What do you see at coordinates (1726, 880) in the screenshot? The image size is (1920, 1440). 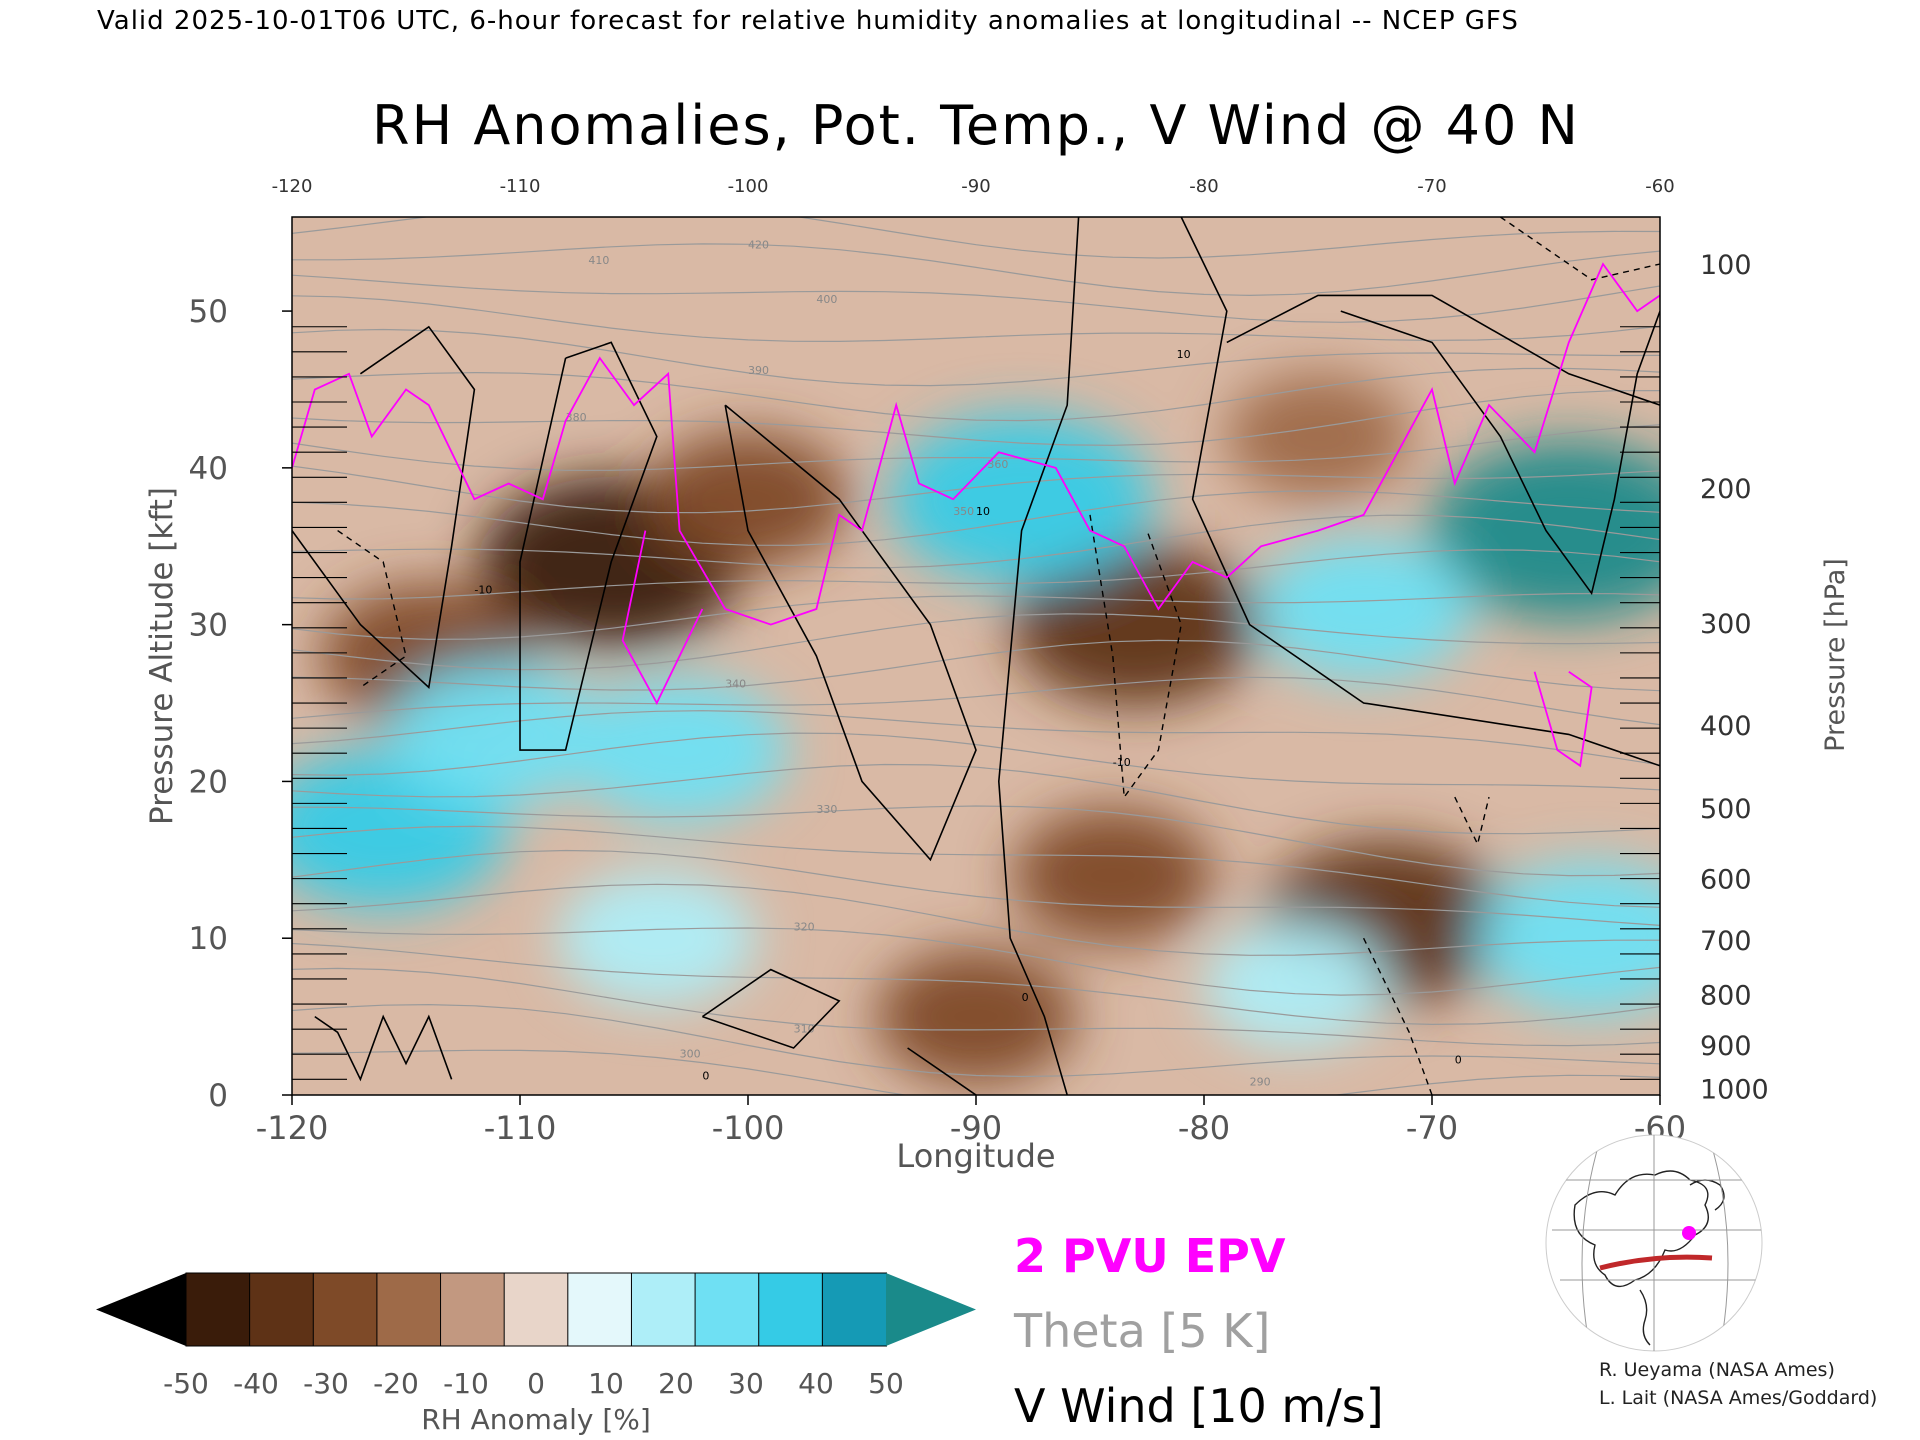 I see `pressure-tick-label: 600` at bounding box center [1726, 880].